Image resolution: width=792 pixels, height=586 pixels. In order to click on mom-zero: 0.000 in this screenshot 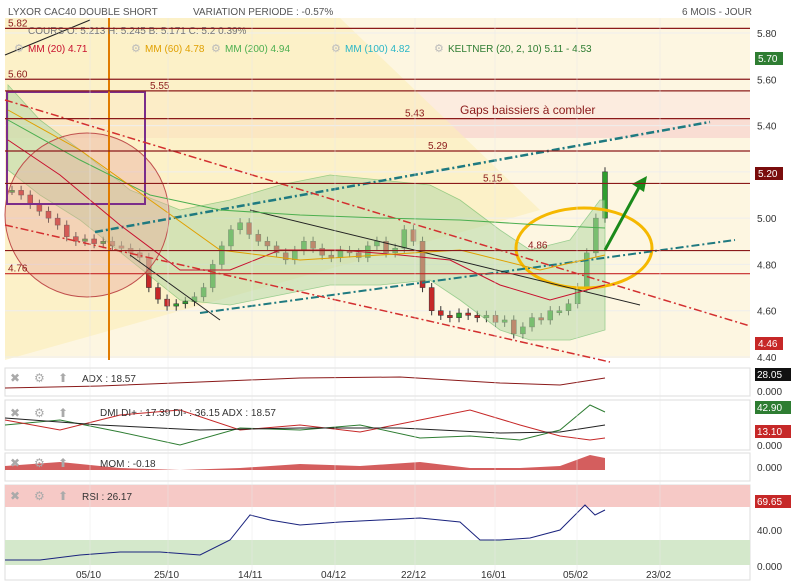, I will do `click(769, 468)`.